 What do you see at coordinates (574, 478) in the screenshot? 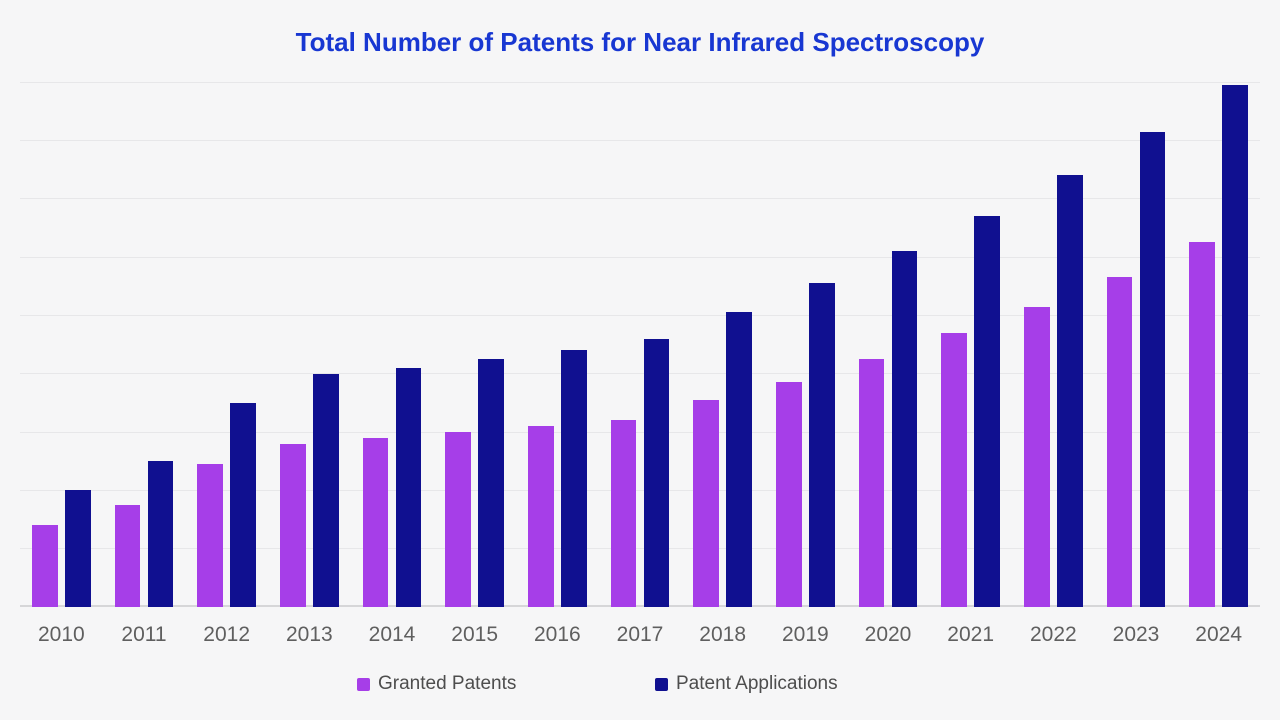
I see `bar-patent-applications-2016` at bounding box center [574, 478].